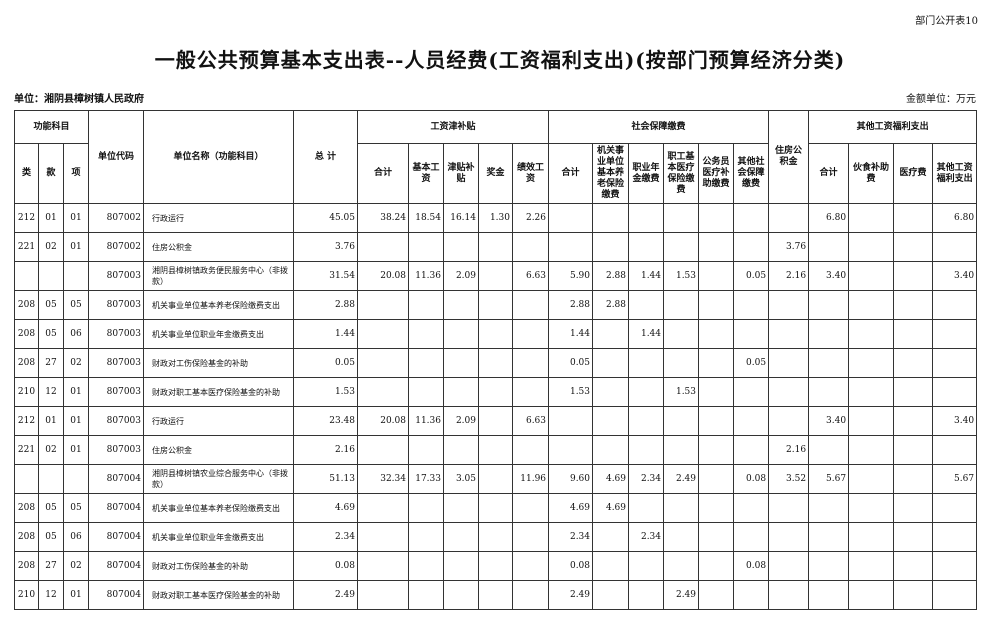 This screenshot has width=1000, height=635. Describe the element at coordinates (751, 363) in the screenshot. I see `table-cell: 0.05` at that location.